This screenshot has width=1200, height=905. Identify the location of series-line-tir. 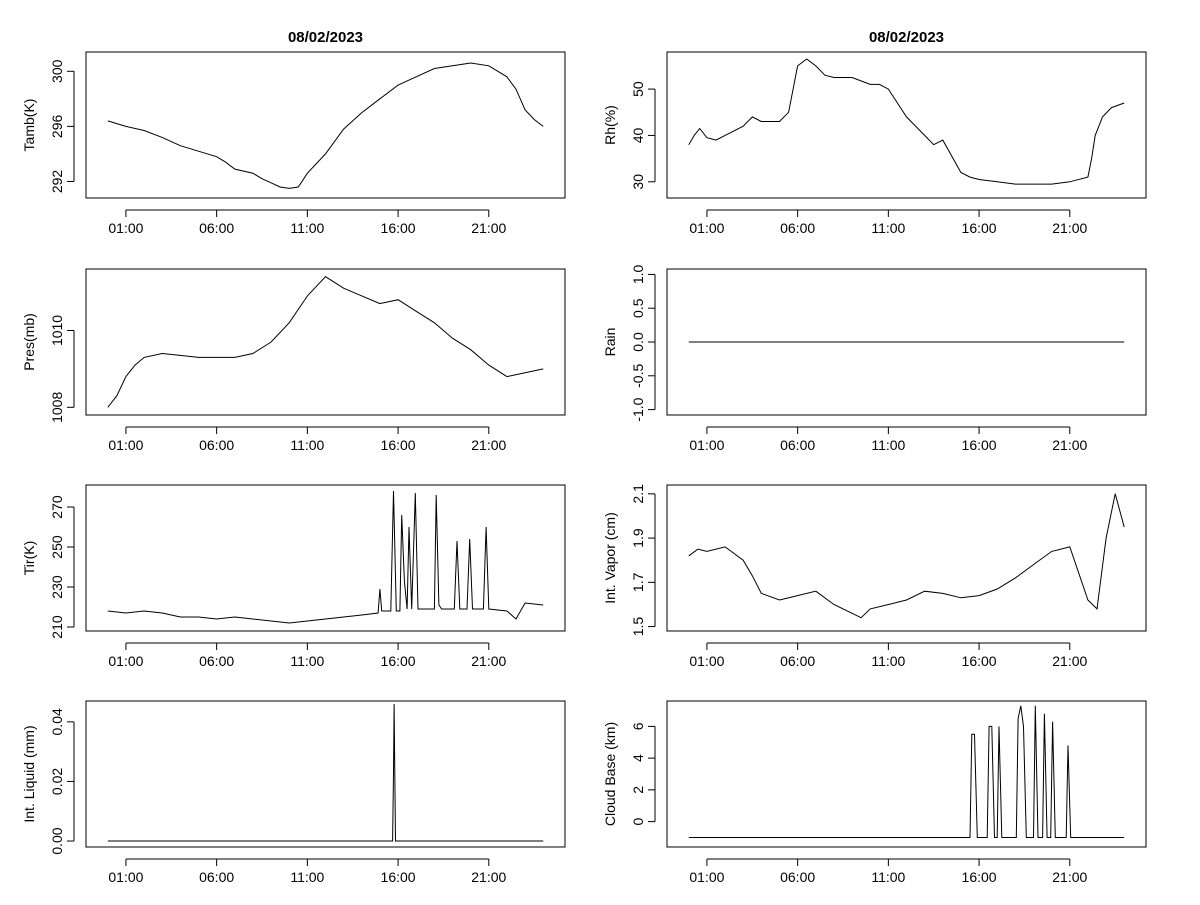
(325, 557).